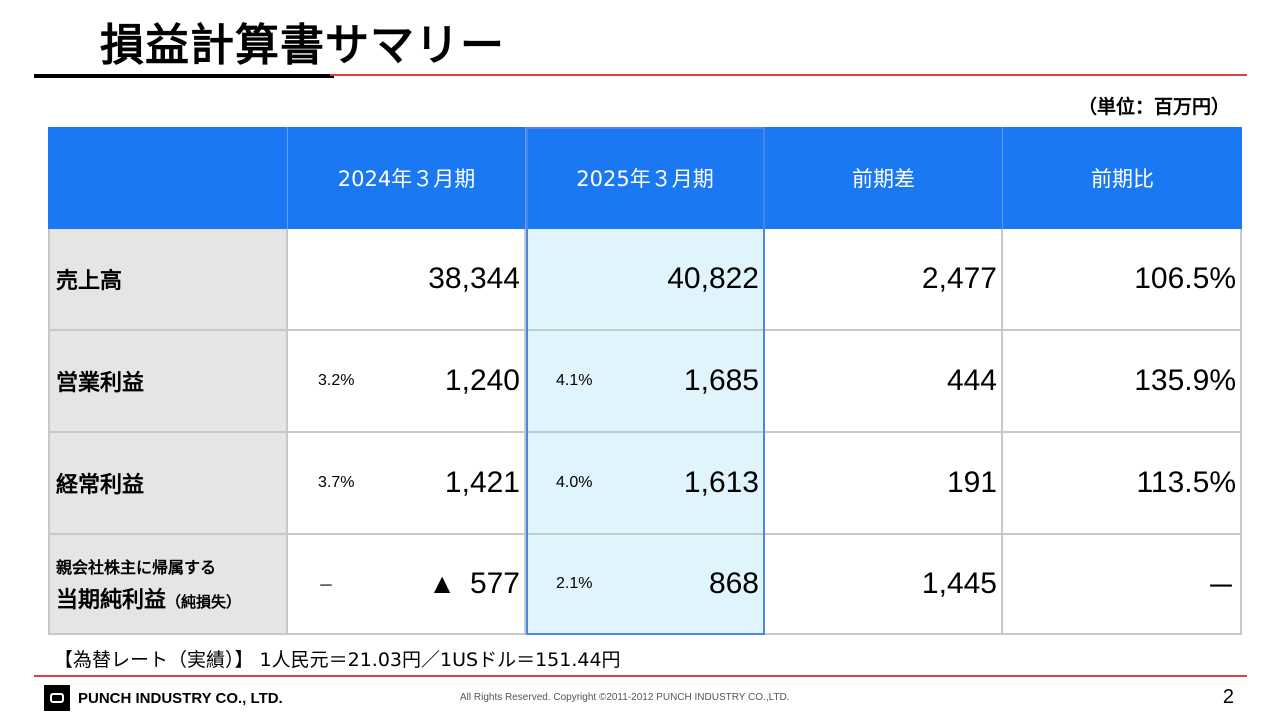 The height and width of the screenshot is (720, 1280). Describe the element at coordinates (168, 280) in the screenshot. I see `row-label-sales: 売上高` at that location.